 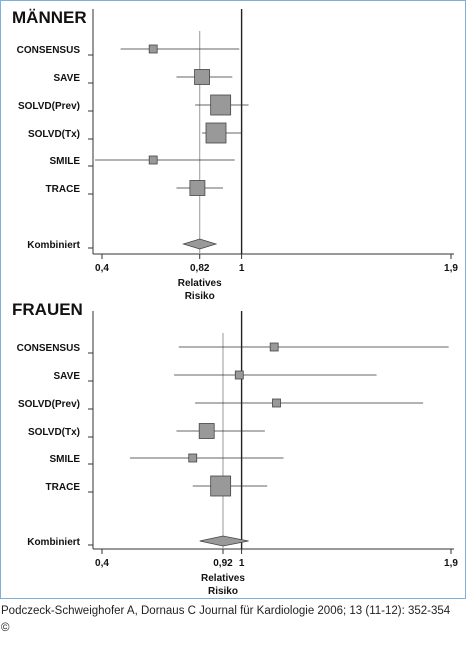 I want to click on x-tick-label: 0,92, so click(x=223, y=563).